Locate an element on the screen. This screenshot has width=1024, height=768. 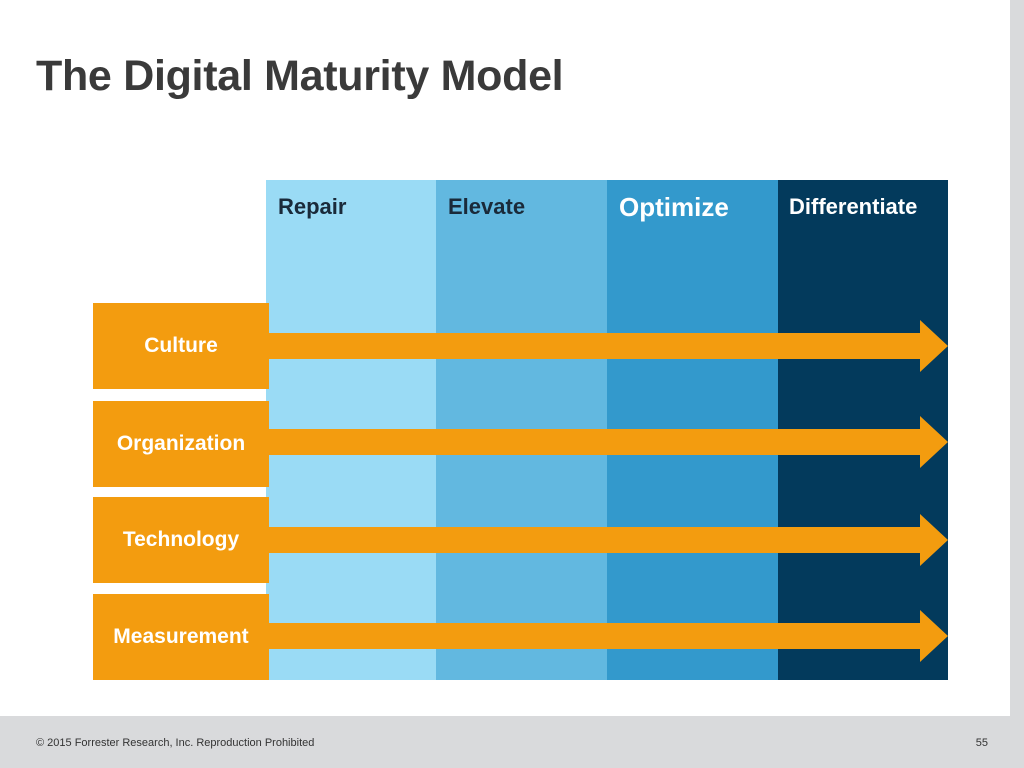
stage-label: Optimize is located at coordinates (674, 207).